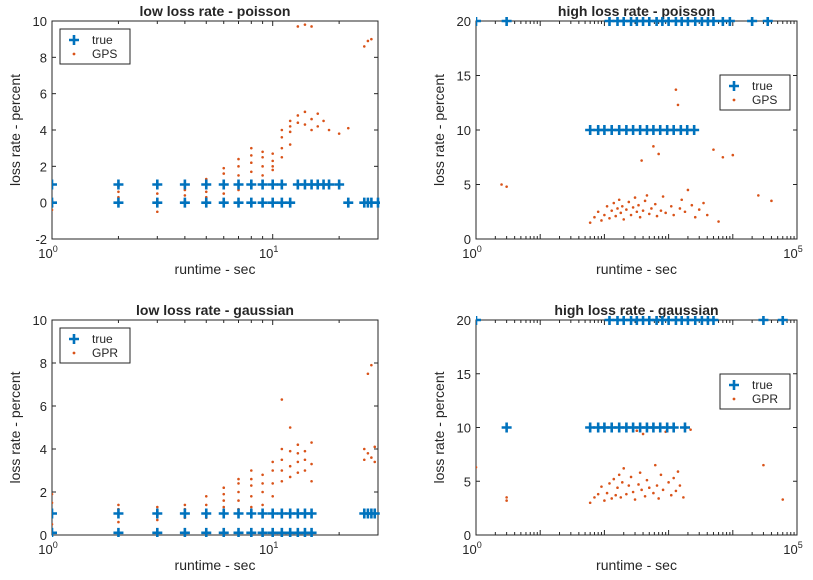  What do you see at coordinates (636, 11) in the screenshot?
I see `chart-title: high loss rate - poisson` at bounding box center [636, 11].